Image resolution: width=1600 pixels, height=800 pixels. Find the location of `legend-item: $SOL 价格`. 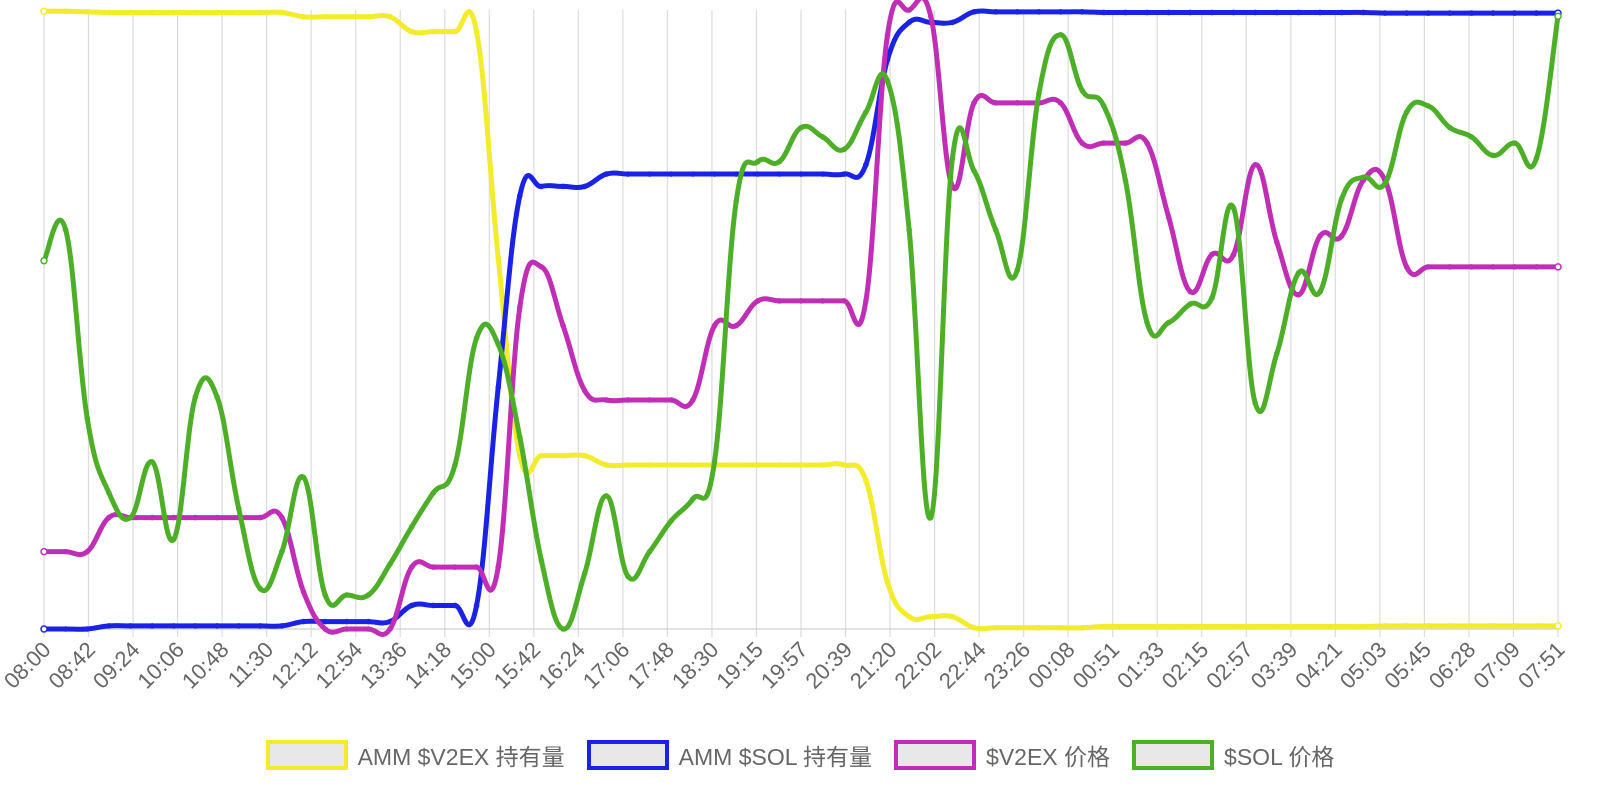

legend-item: $SOL 价格 is located at coordinates (1233, 755).